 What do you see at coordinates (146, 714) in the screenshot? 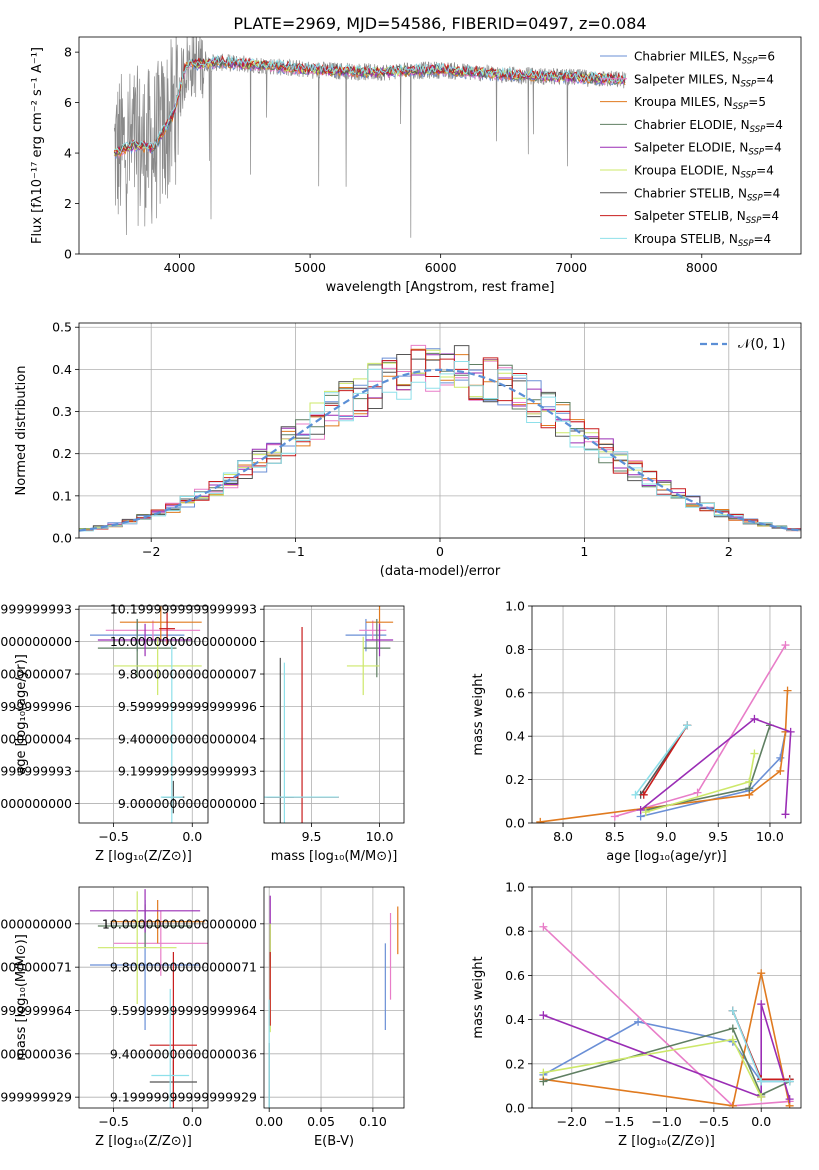
I see `age_vs_Z-plot` at bounding box center [146, 714].